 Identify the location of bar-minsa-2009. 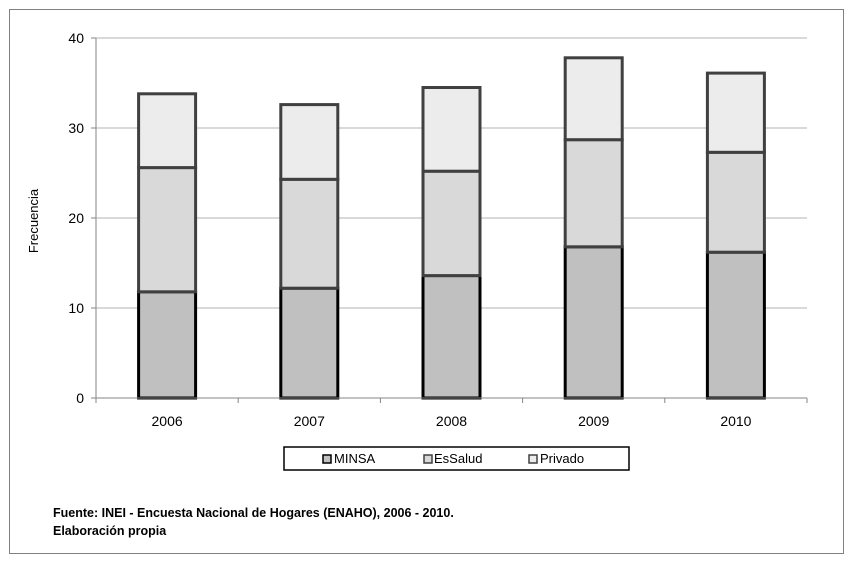
(593, 322).